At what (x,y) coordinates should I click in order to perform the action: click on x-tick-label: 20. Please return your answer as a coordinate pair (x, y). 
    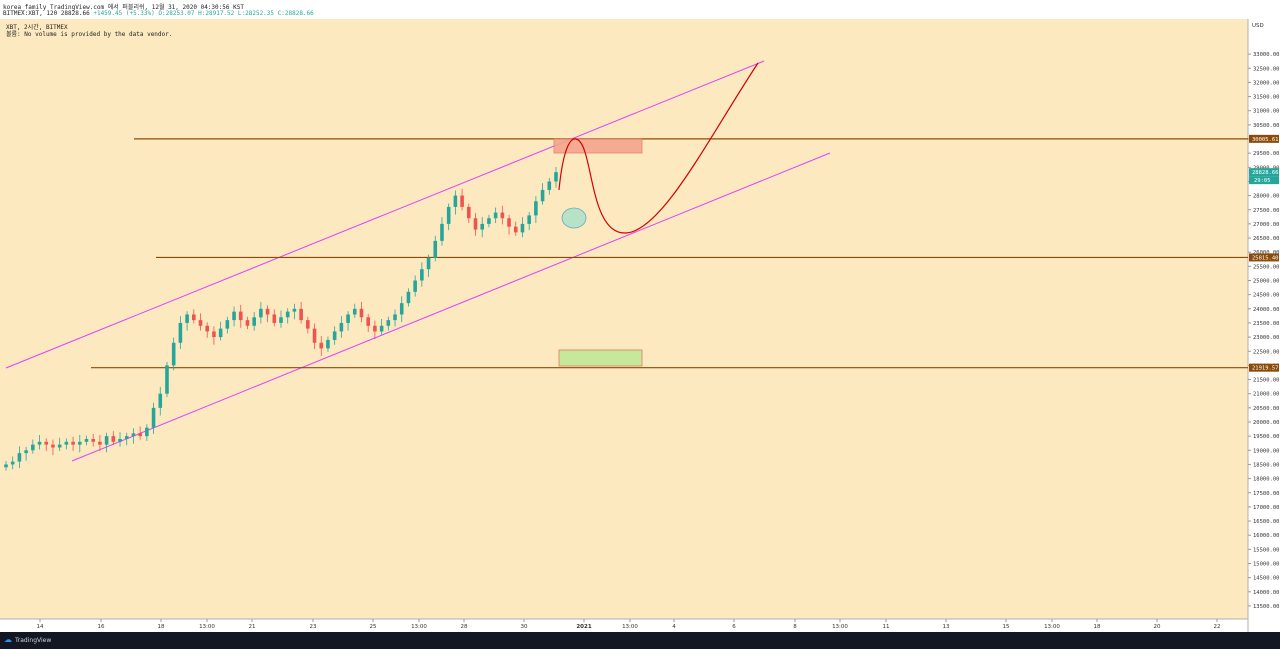
    Looking at the image, I should click on (1157, 627).